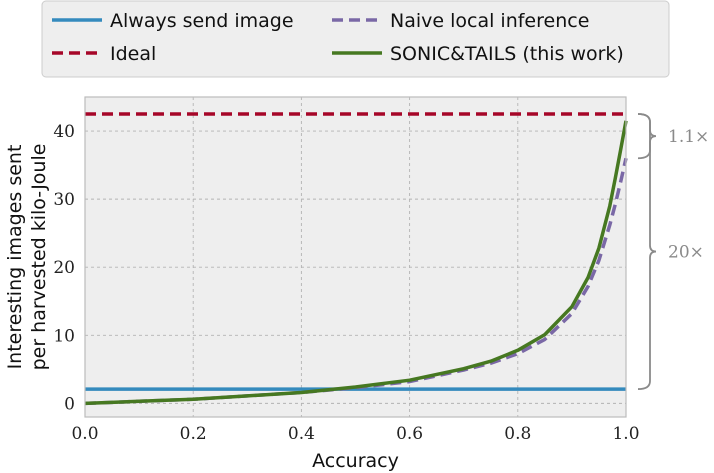 The width and height of the screenshot is (714, 473). Describe the element at coordinates (355, 461) in the screenshot. I see `x-axis-label: Accuracy` at that location.